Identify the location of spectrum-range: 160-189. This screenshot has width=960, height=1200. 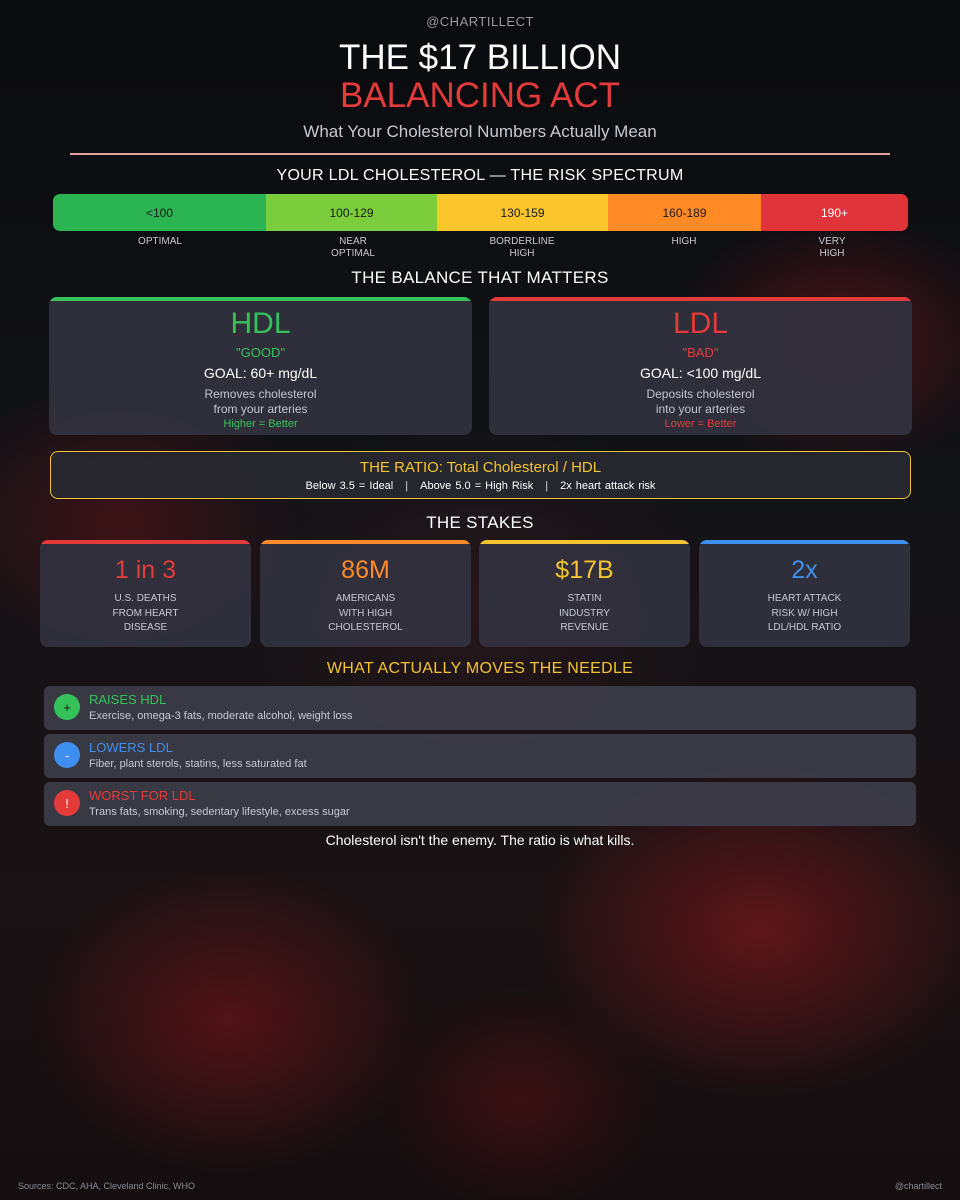
(684, 212).